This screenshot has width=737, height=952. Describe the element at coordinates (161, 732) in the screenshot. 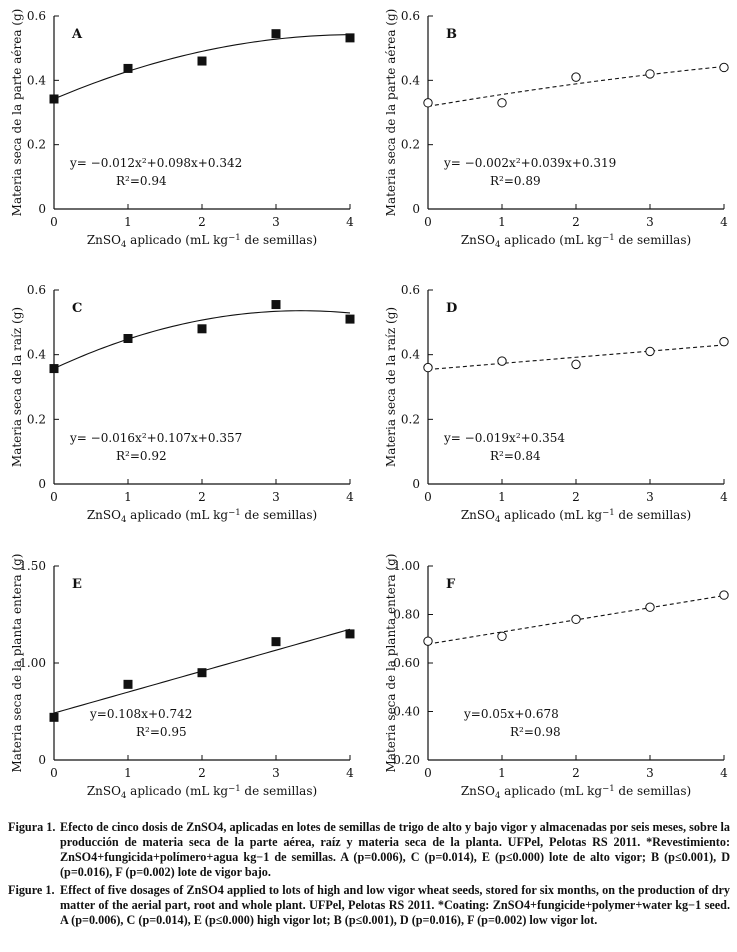

I see `fit-r-squared: R²=0.95` at that location.